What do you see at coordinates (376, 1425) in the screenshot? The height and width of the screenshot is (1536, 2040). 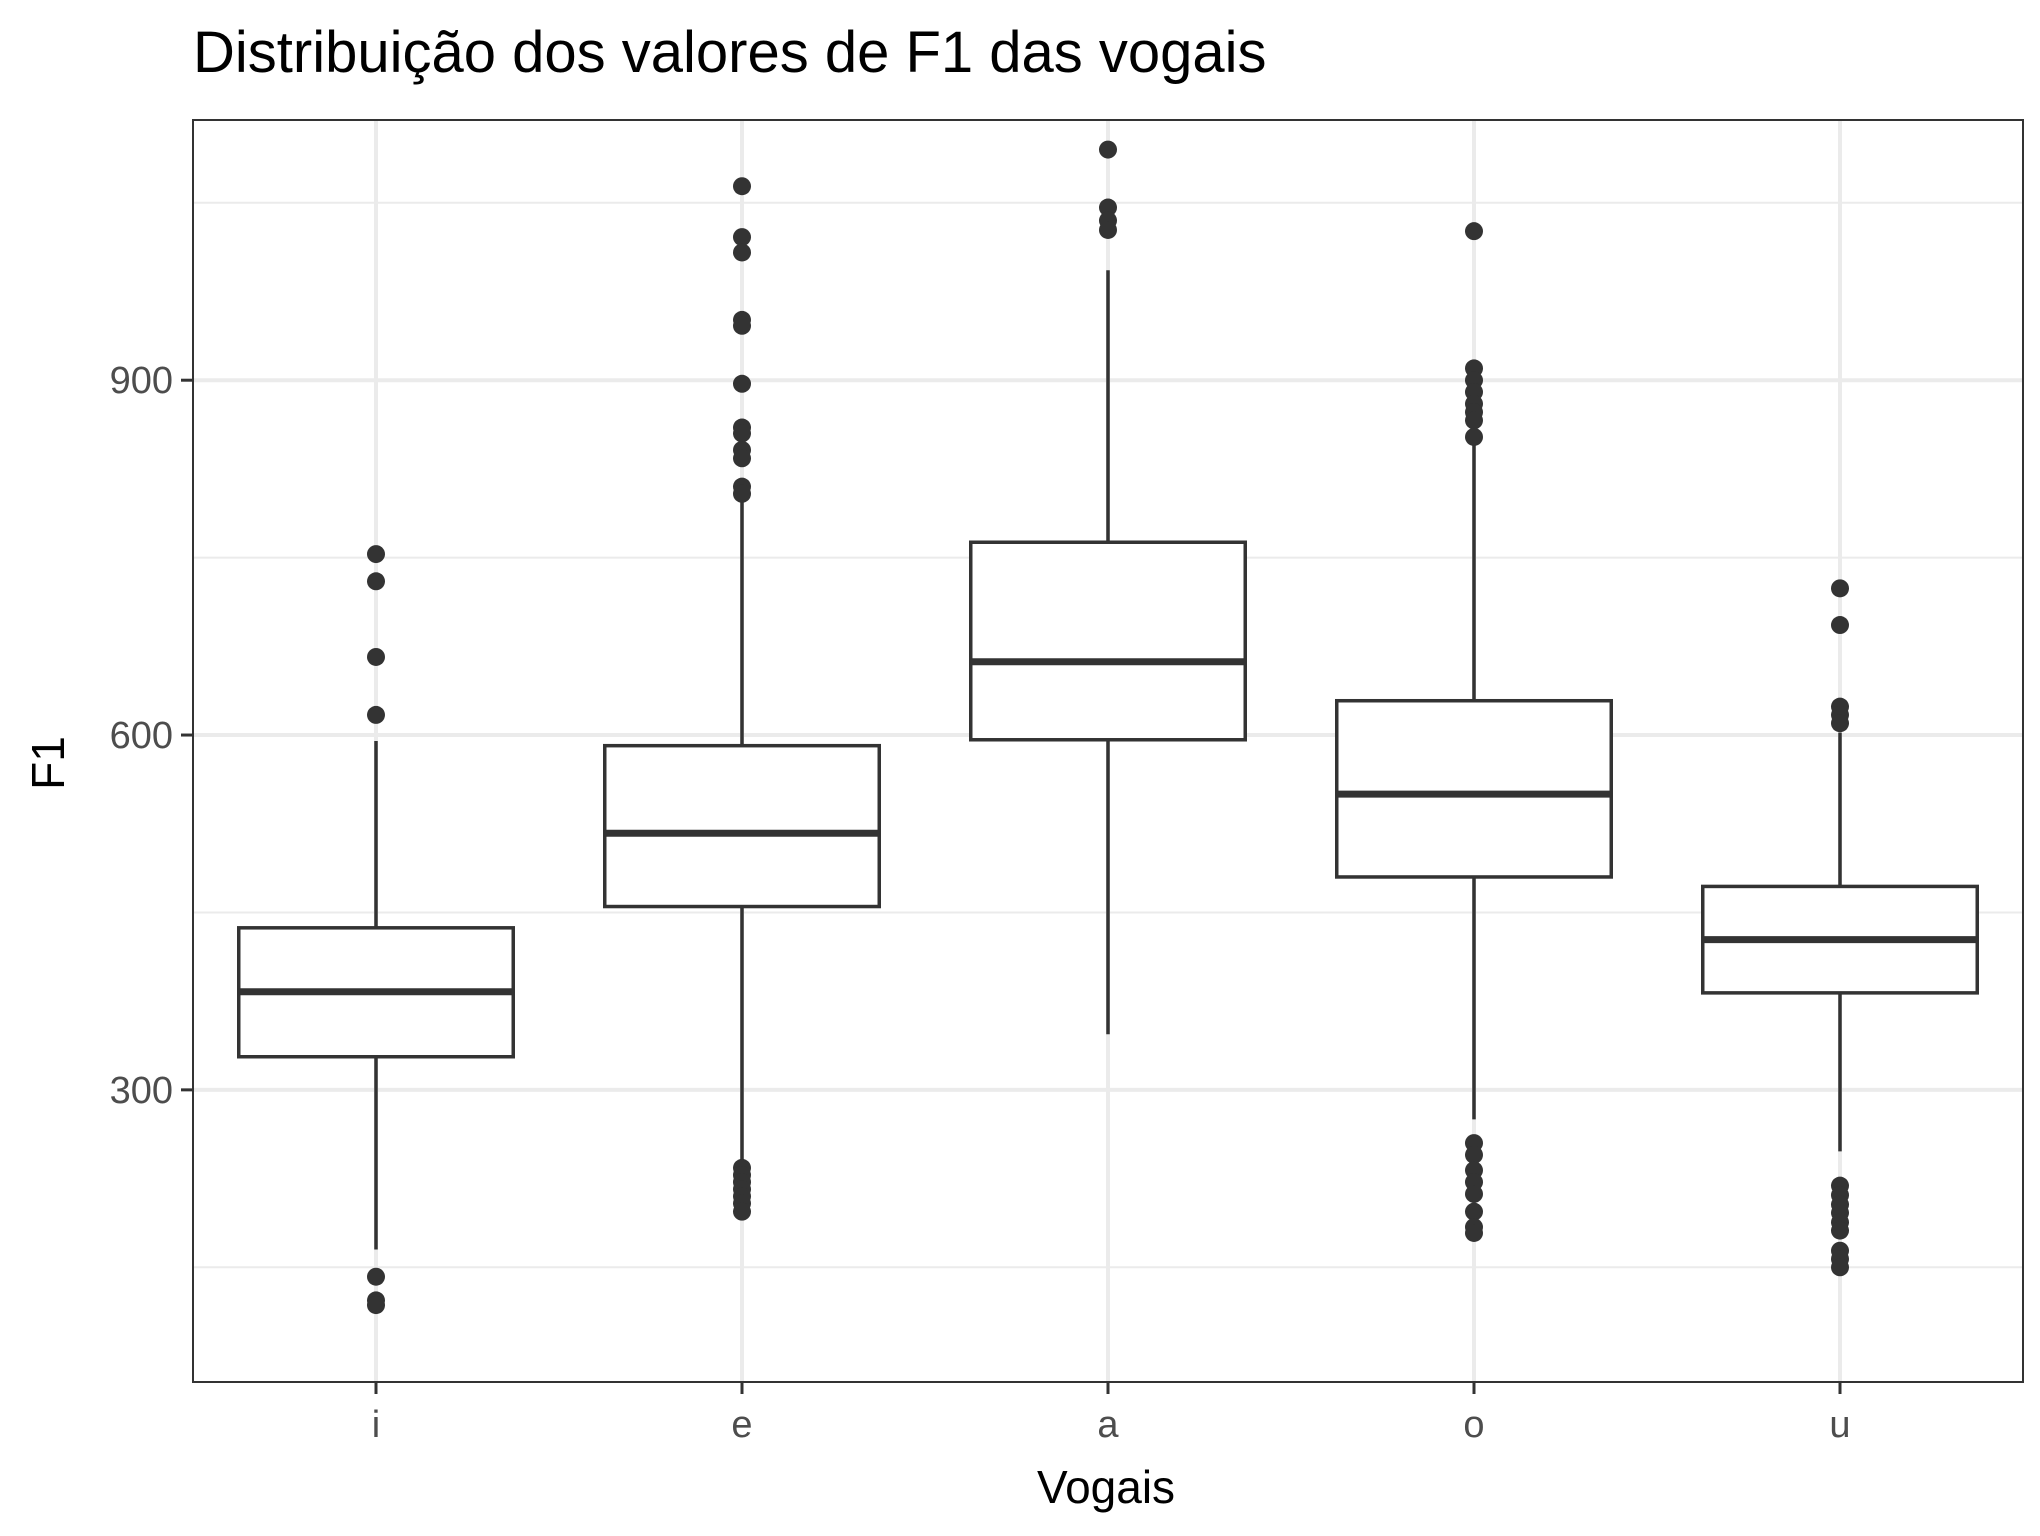 I see `x-tick-label: i` at bounding box center [376, 1425].